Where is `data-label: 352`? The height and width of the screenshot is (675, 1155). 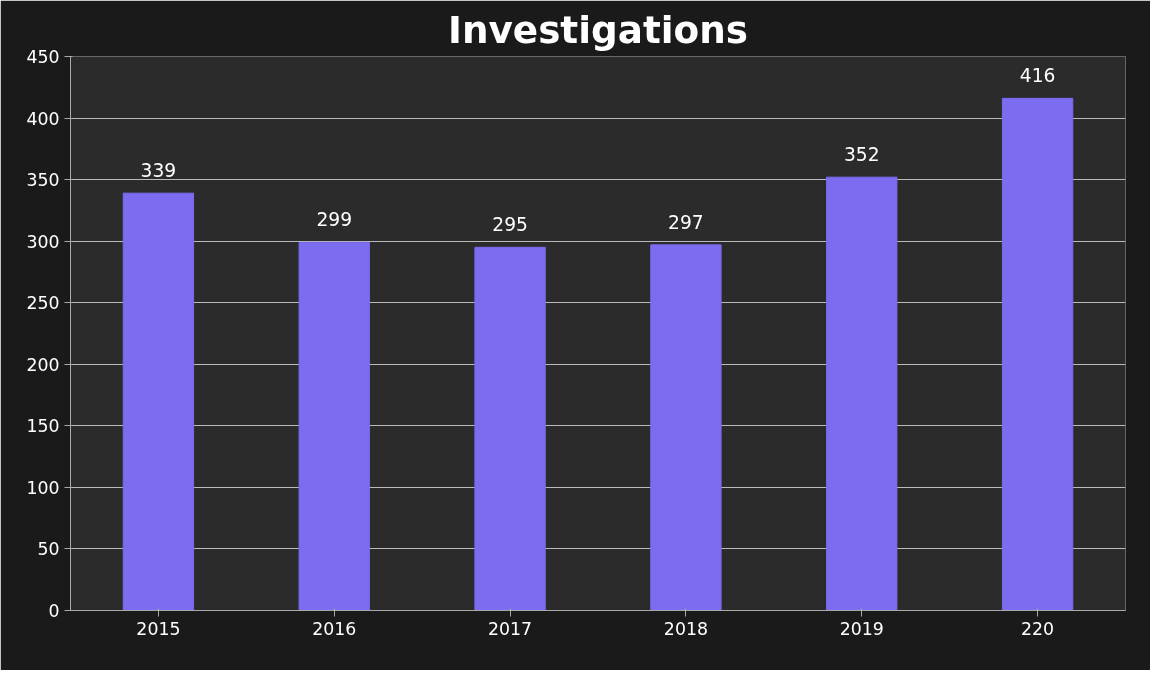
data-label: 352 is located at coordinates (861, 155).